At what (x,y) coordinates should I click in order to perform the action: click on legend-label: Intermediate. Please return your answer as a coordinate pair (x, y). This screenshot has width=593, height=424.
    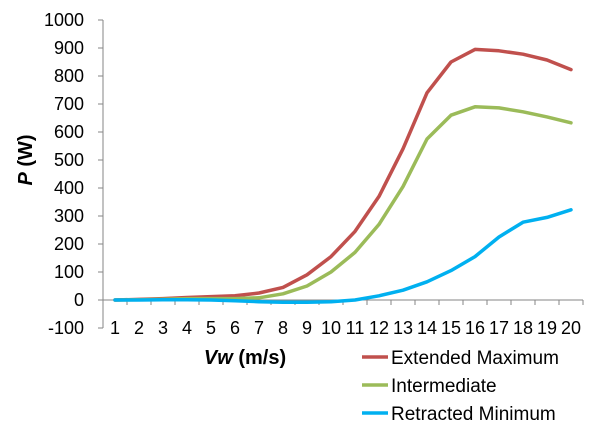
    Looking at the image, I should click on (444, 386).